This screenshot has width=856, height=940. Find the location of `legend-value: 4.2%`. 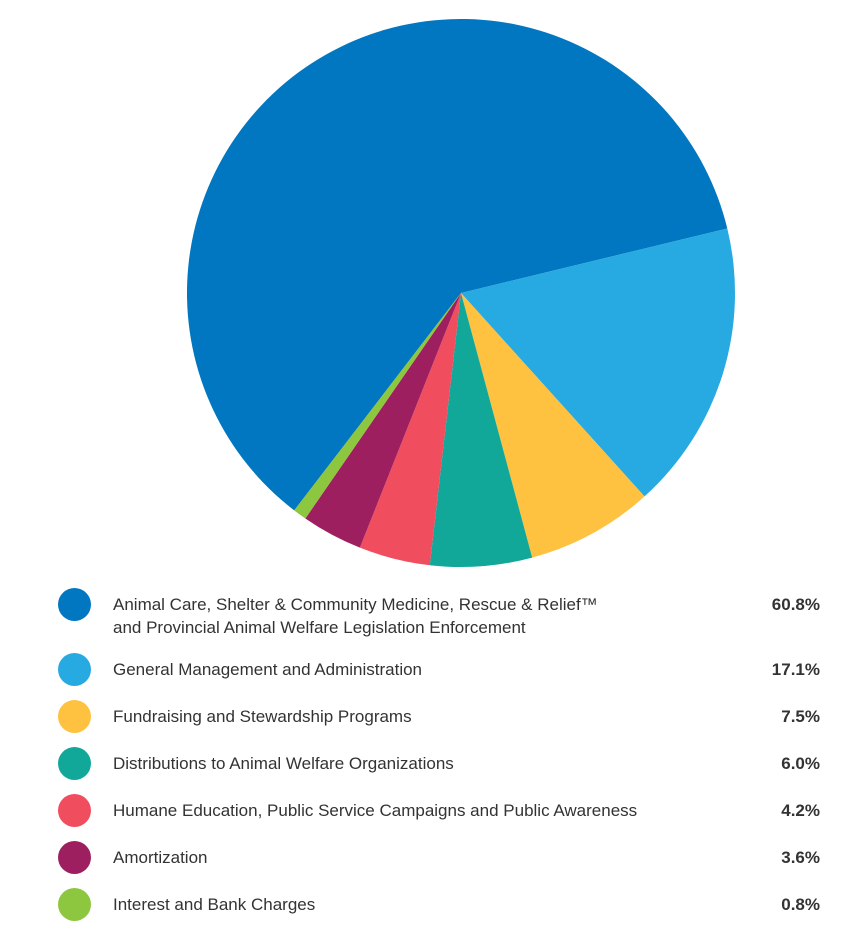

legend-value: 4.2% is located at coordinates (800, 810).